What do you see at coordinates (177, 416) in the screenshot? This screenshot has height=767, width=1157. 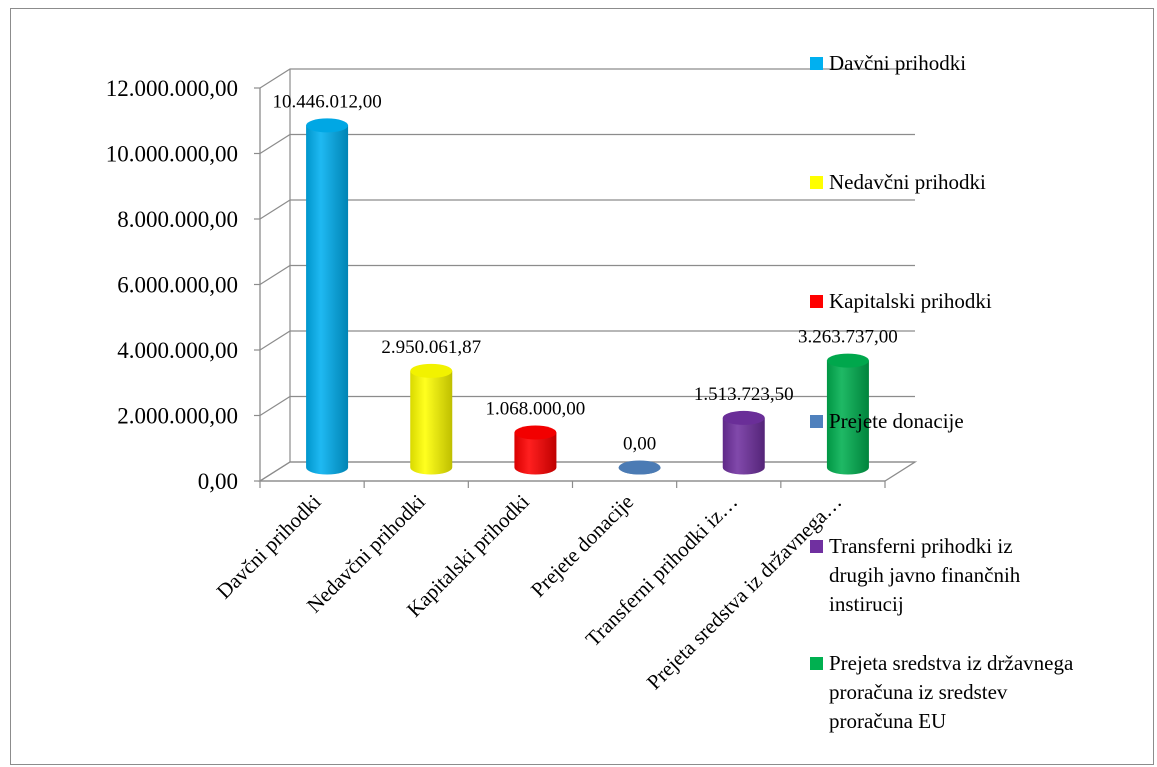 I see `y-tick-label: 2.000.000,00` at bounding box center [177, 416].